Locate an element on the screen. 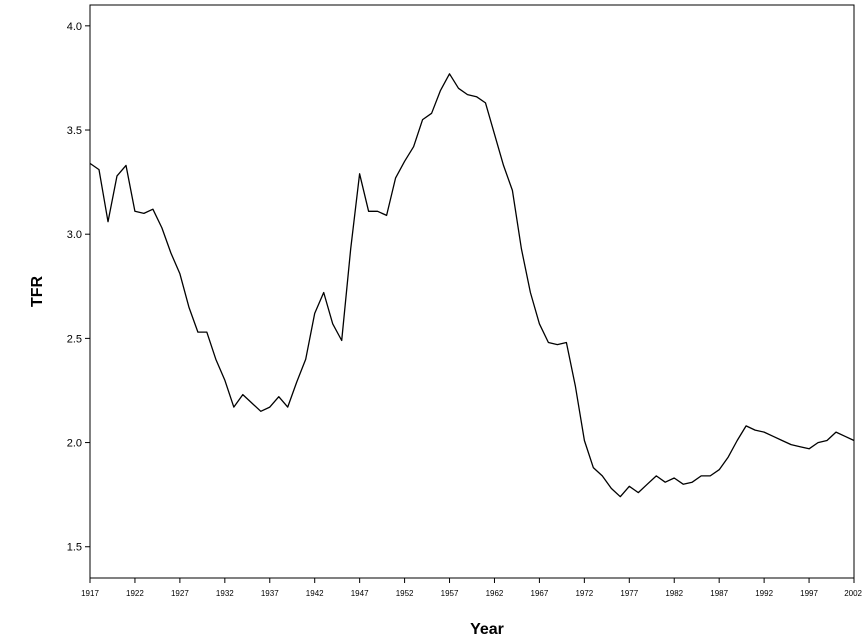 The width and height of the screenshot is (865, 641). x-tick-label: 2002 is located at coordinates (853, 593).